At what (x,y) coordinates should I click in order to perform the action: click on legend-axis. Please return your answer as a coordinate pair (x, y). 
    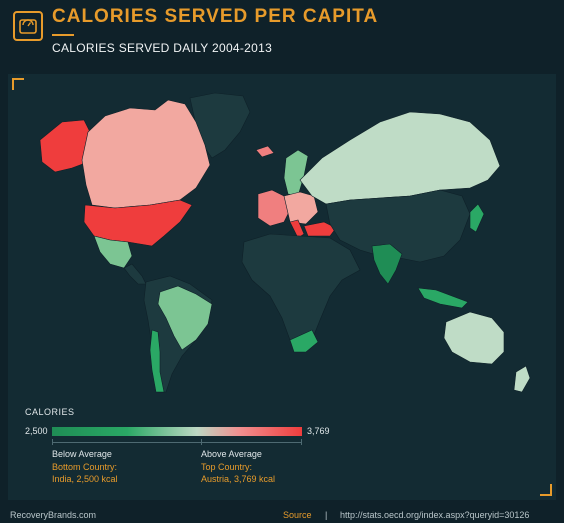
    Looking at the image, I should click on (177, 442).